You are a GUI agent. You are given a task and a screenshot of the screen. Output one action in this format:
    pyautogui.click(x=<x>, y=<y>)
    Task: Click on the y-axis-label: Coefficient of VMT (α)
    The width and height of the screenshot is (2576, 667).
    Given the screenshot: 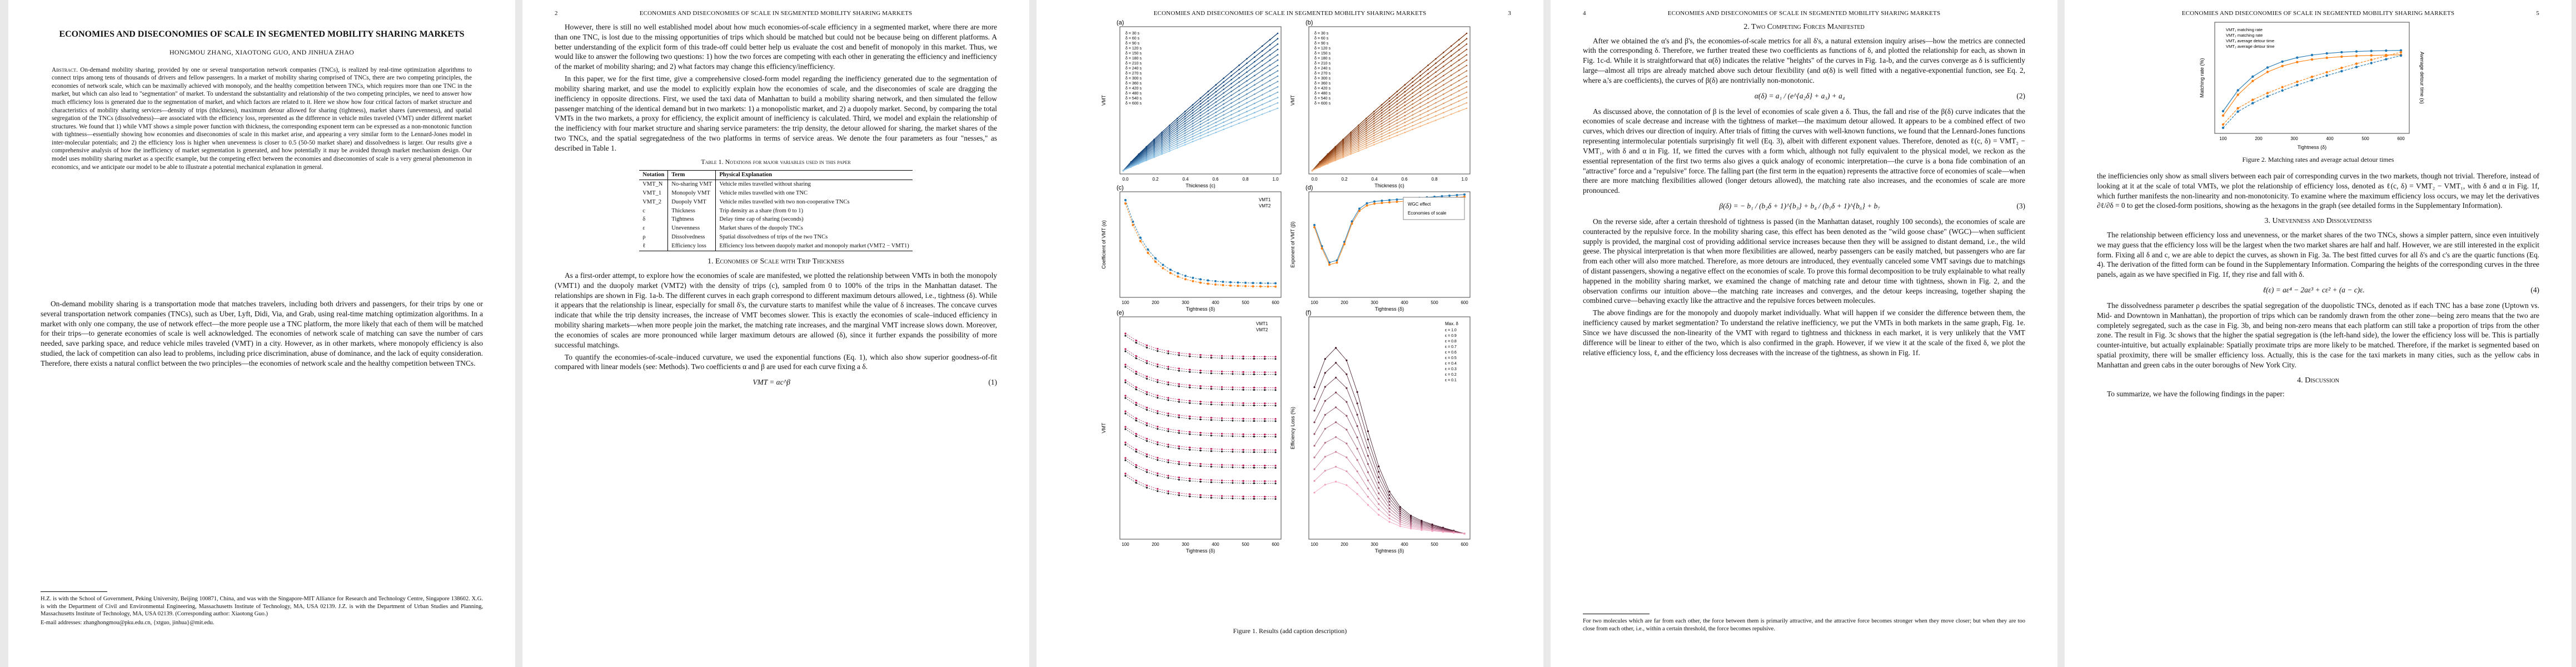 What is the action you would take?
    pyautogui.click(x=1104, y=244)
    